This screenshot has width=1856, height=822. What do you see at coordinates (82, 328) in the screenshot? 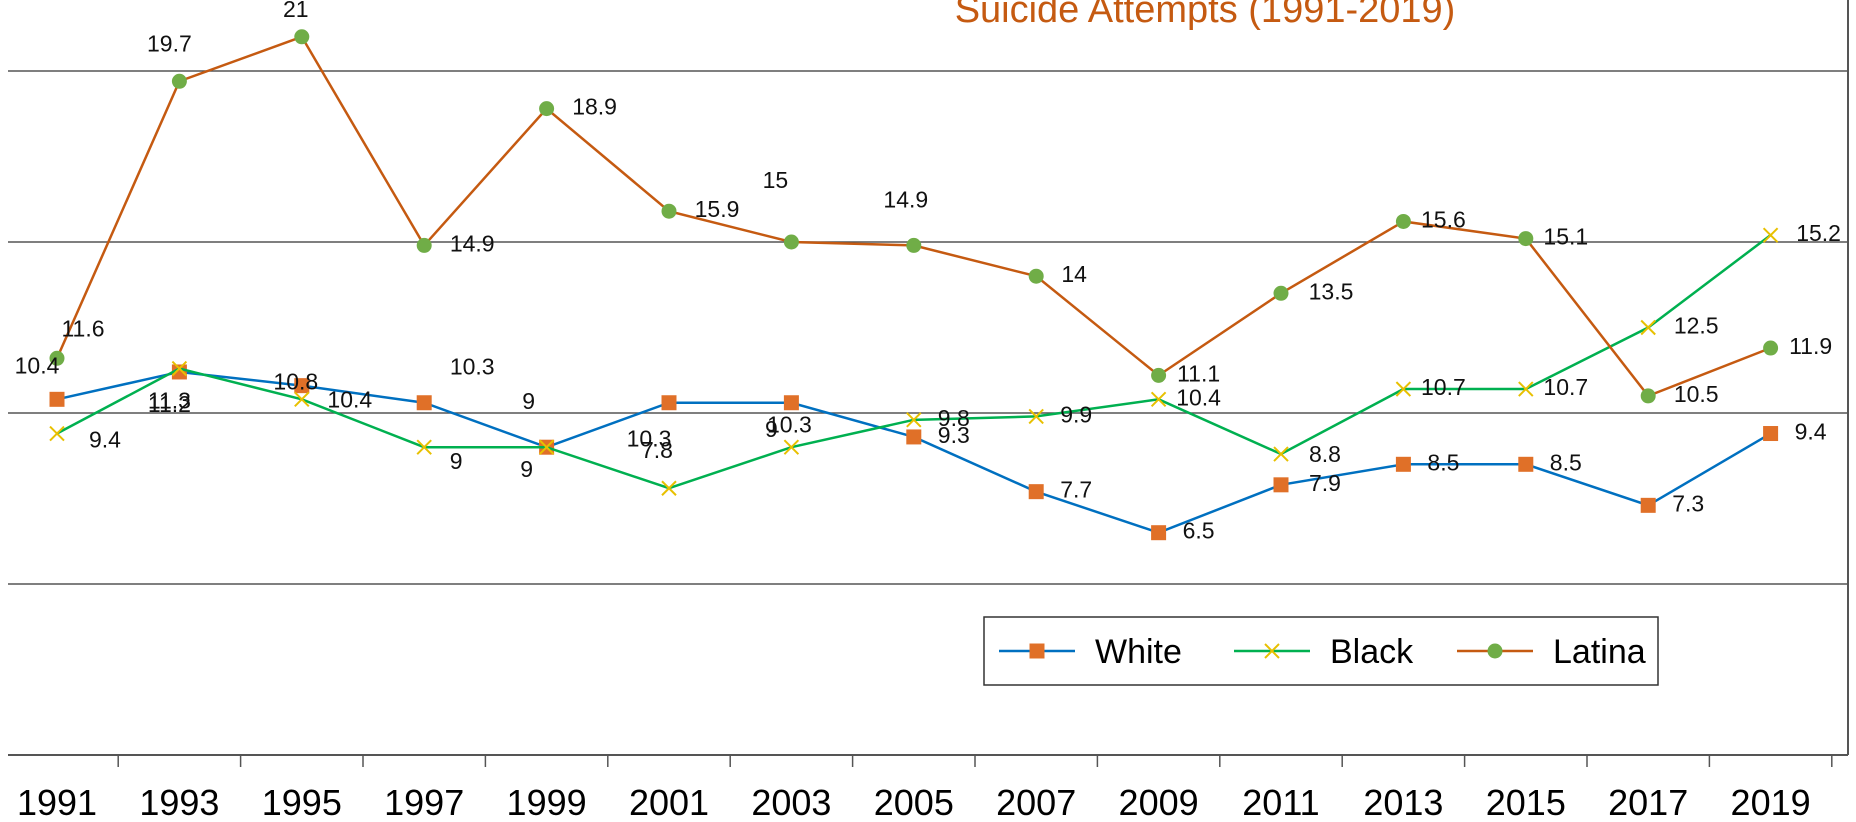
I see `data-label: 11.6` at bounding box center [82, 328].